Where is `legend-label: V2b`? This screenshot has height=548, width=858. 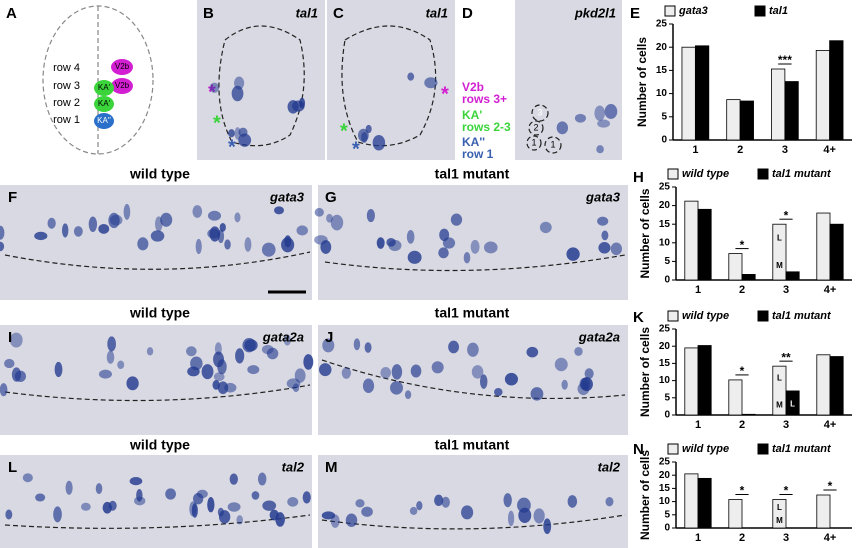 legend-label: V2b is located at coordinates (473, 87).